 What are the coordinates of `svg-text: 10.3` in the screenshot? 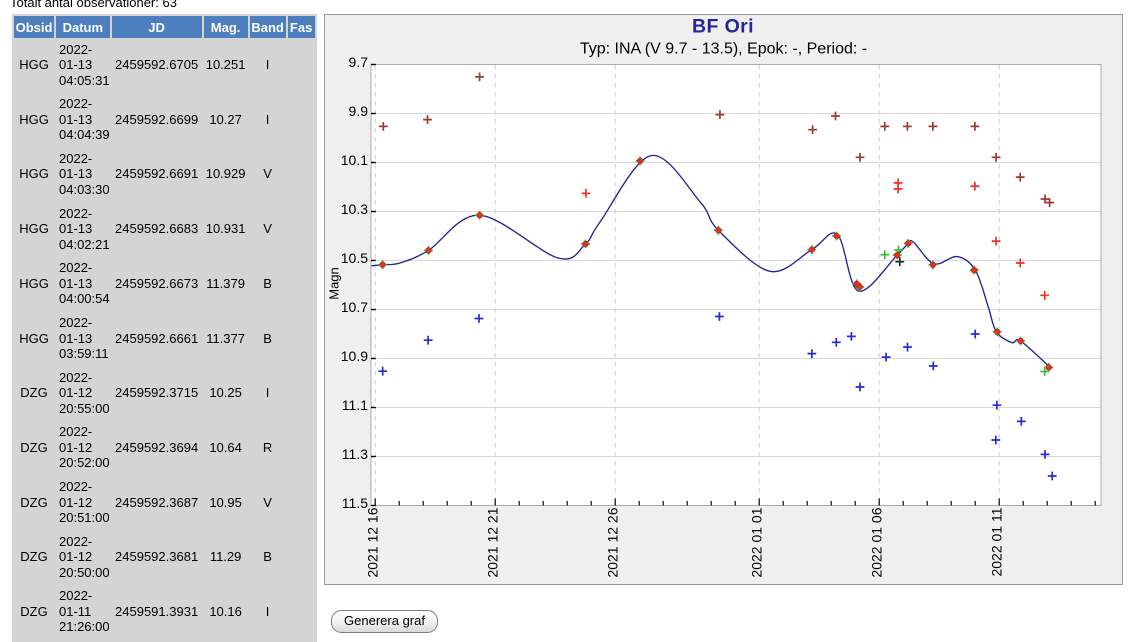 It's located at (354, 209).